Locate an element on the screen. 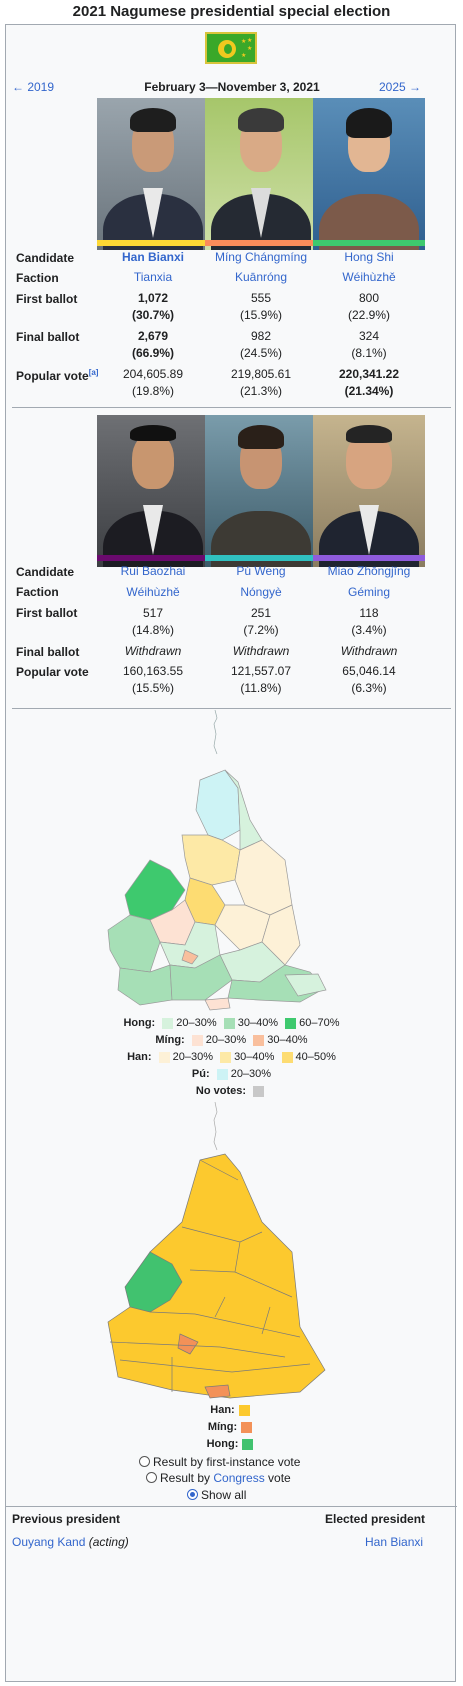 The height and width of the screenshot is (1686, 463). legend2-ming: Míng: is located at coordinates (231, 1427).